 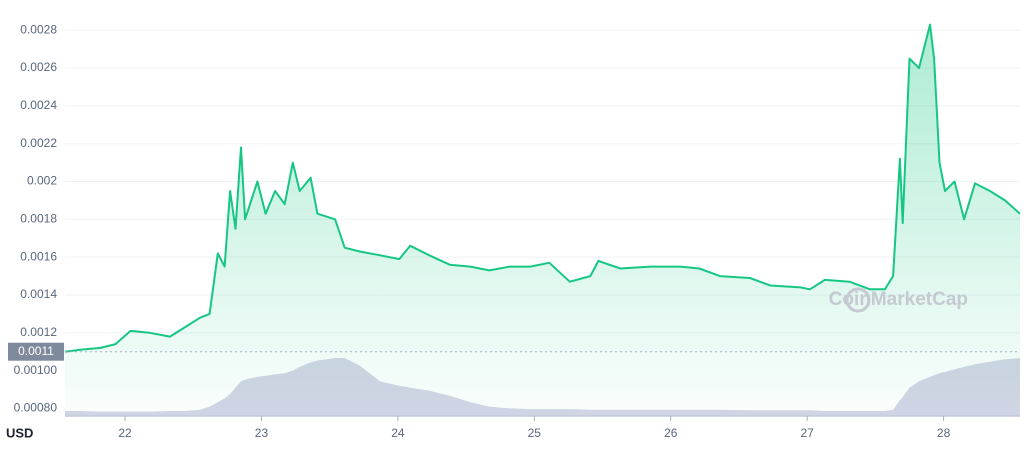 I want to click on reference-badge, so click(x=36, y=351).